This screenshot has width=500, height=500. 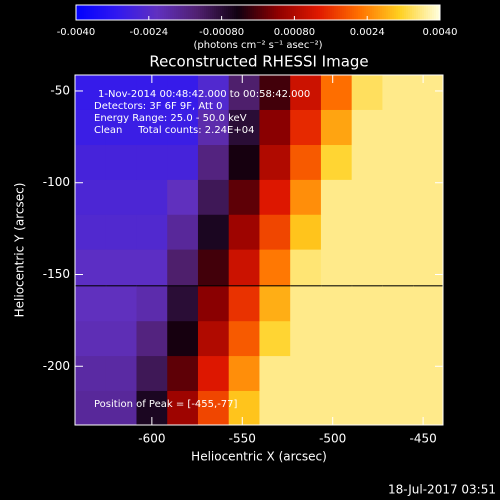 What do you see at coordinates (76, 32) in the screenshot?
I see `colorbar-tick-label: -0.0040` at bounding box center [76, 32].